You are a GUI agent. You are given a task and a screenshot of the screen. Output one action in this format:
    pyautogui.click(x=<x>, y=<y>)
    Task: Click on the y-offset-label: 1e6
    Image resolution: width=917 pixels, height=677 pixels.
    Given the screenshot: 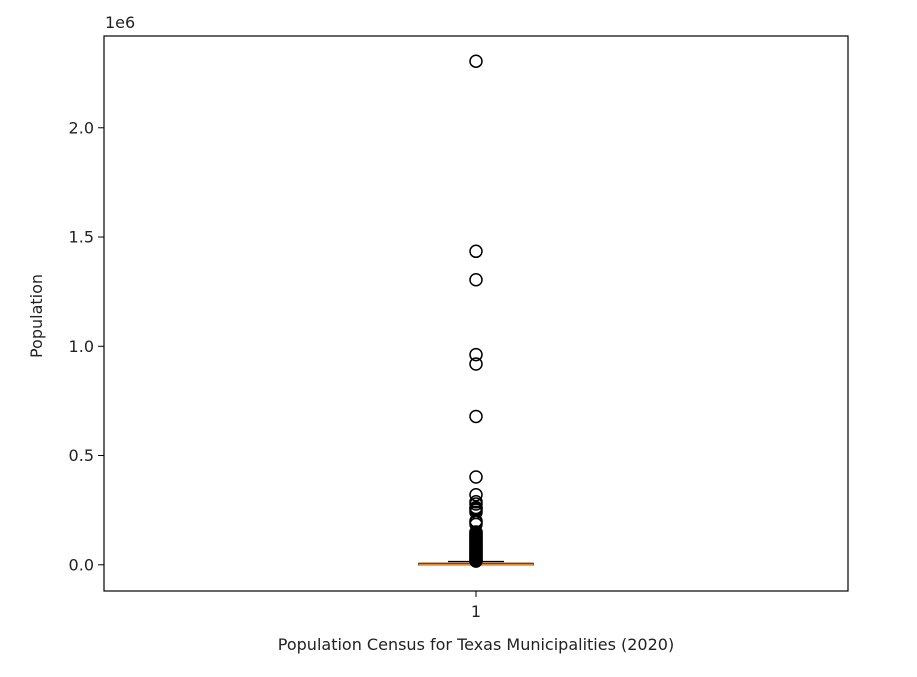 What is the action you would take?
    pyautogui.click(x=120, y=22)
    